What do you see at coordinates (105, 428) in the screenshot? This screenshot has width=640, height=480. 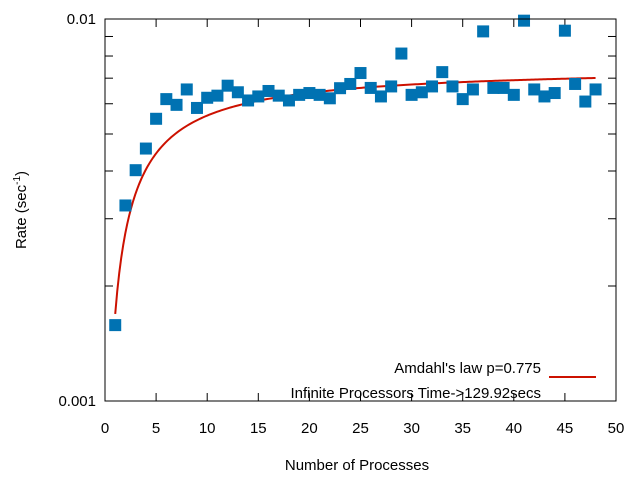 I see `x-tick-label: 0` at bounding box center [105, 428].